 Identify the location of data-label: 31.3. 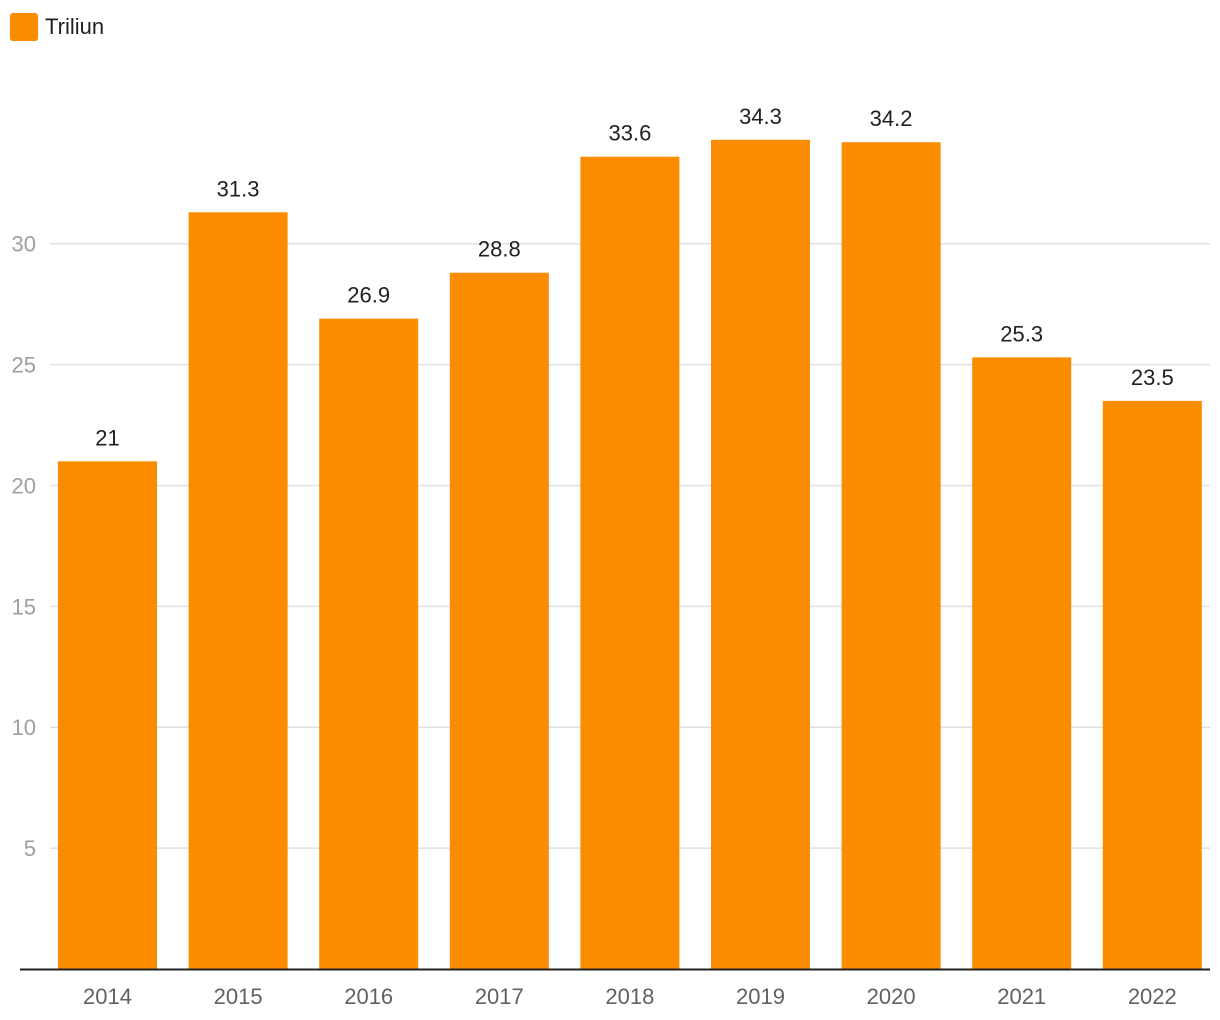
(238, 188).